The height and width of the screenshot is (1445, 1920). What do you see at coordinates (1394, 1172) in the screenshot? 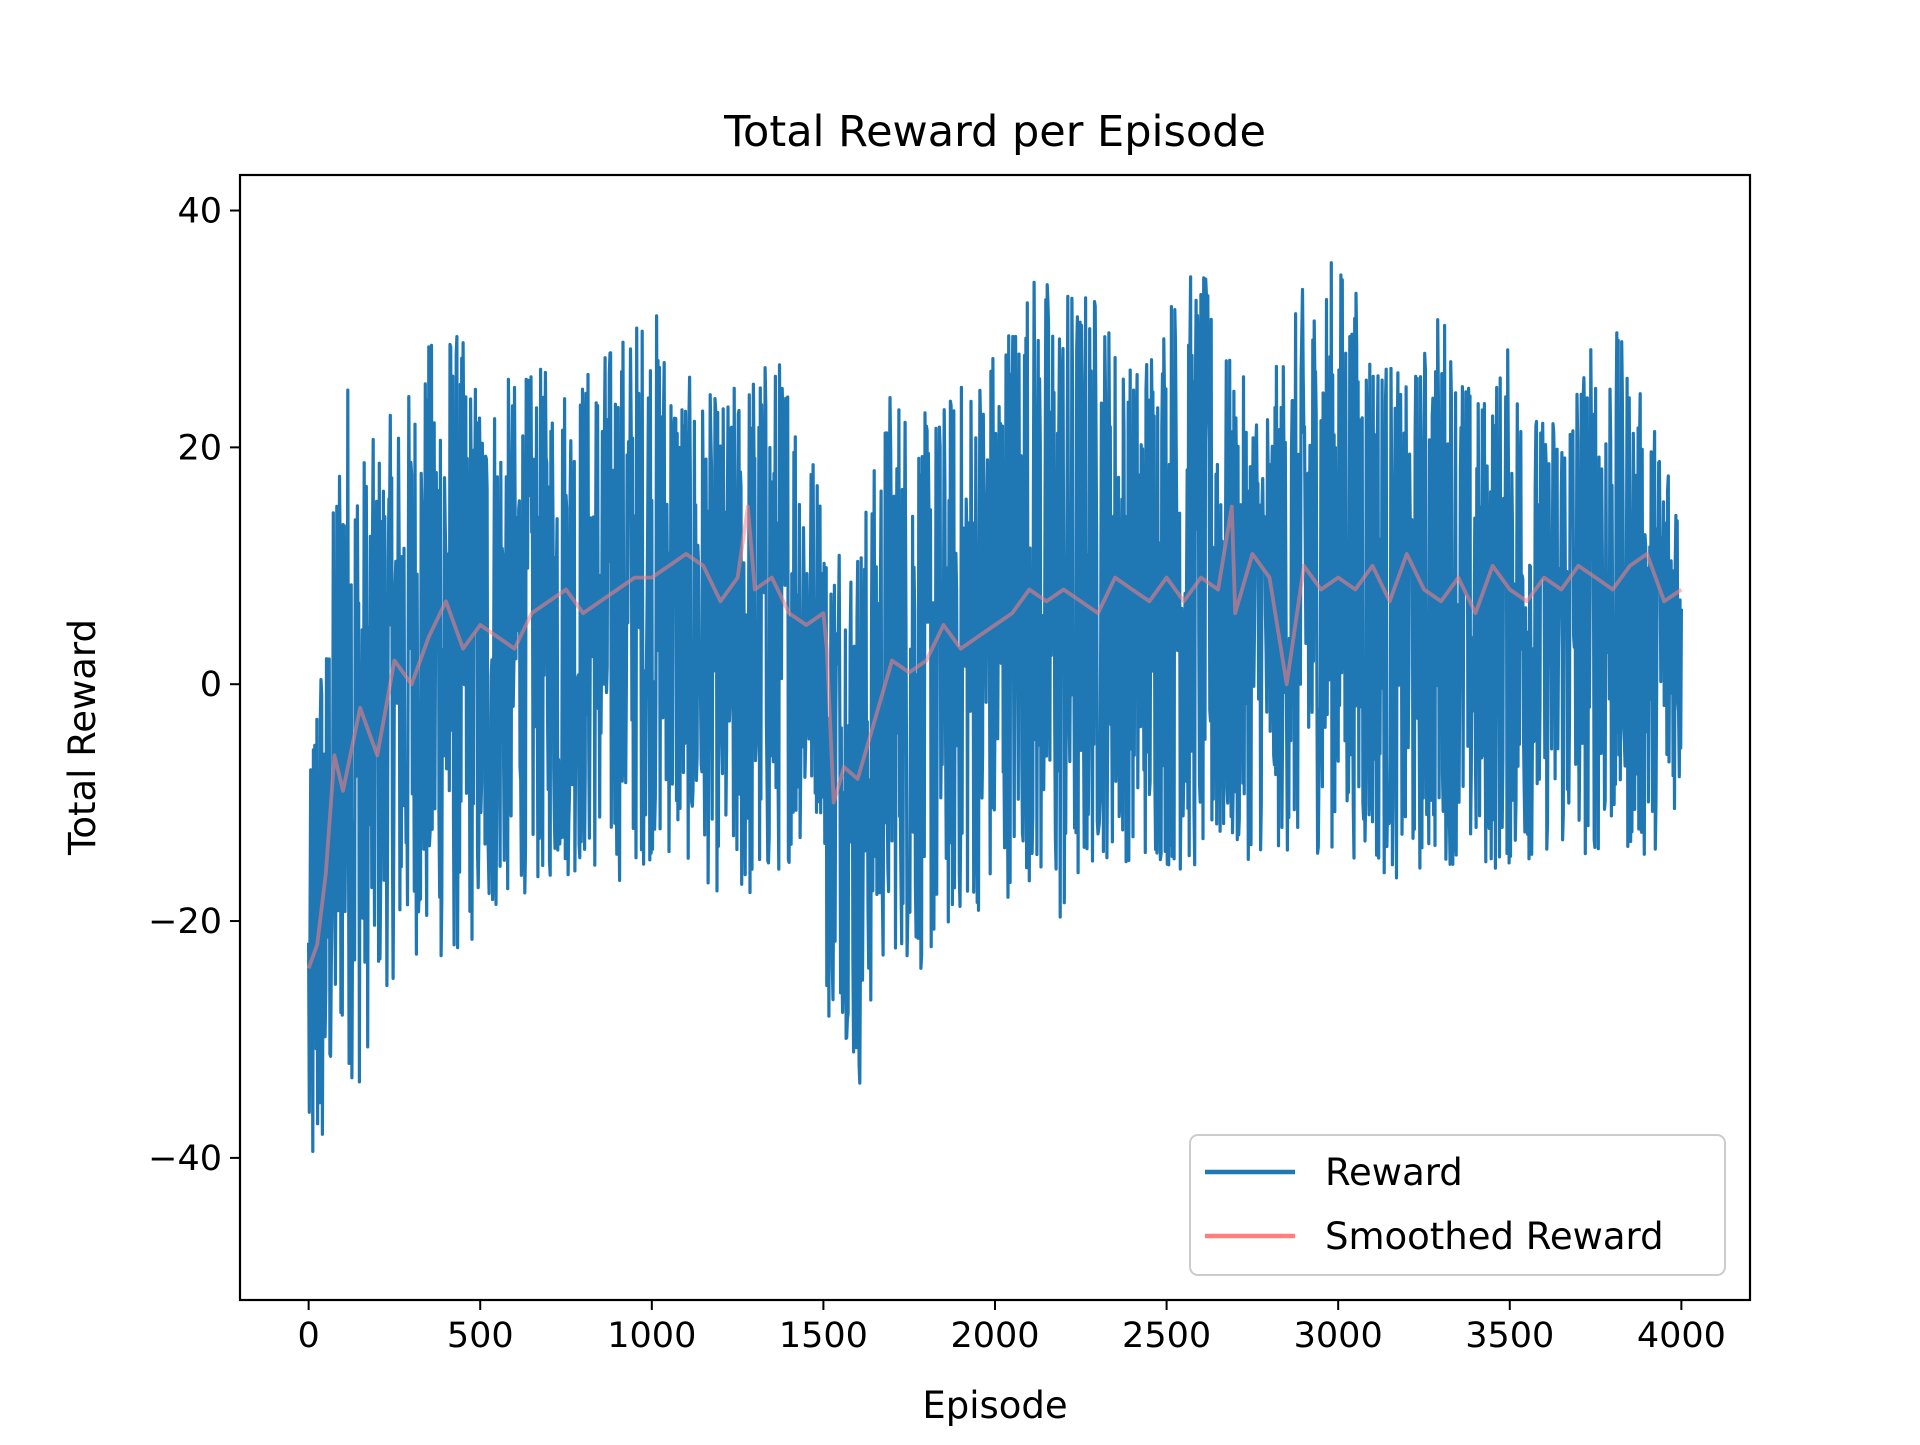
I see `legend-reward-label: Reward` at bounding box center [1394, 1172].